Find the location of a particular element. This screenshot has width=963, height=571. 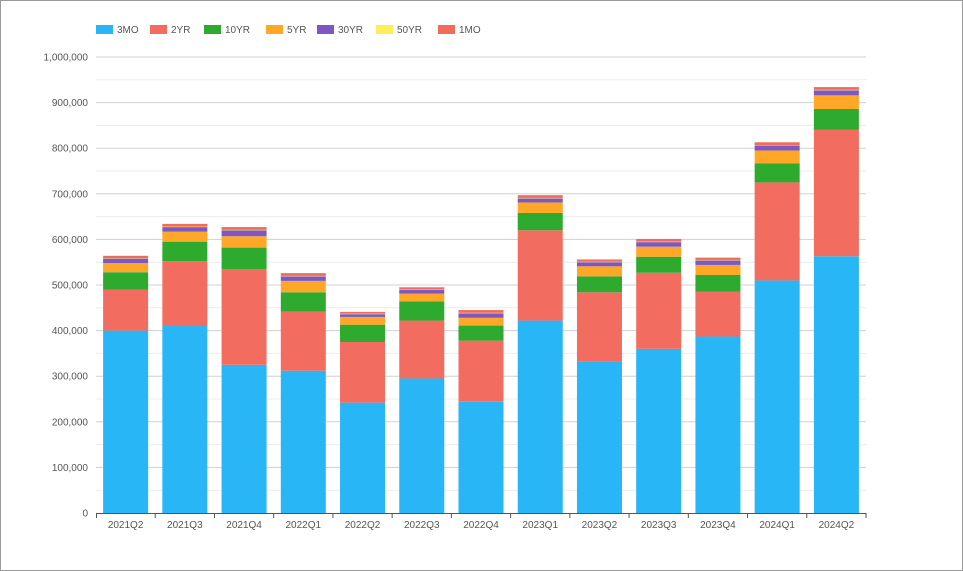

legend-label-30yr: 30YR is located at coordinates (350, 30).